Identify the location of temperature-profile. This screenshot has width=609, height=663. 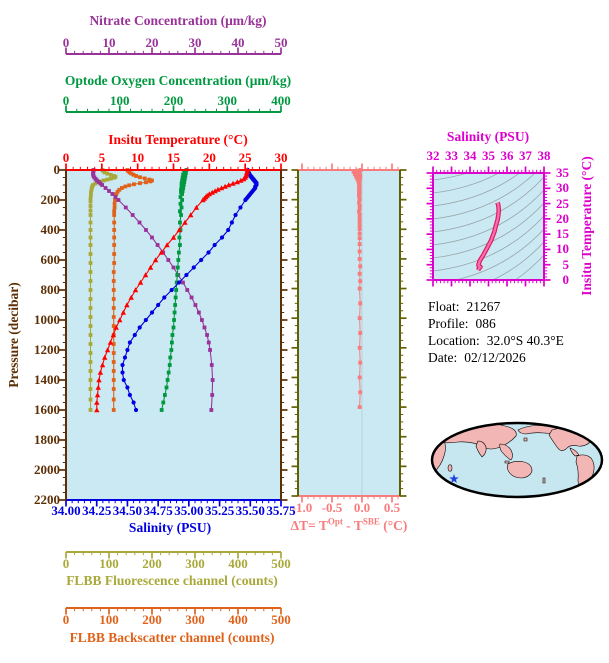
(172, 290).